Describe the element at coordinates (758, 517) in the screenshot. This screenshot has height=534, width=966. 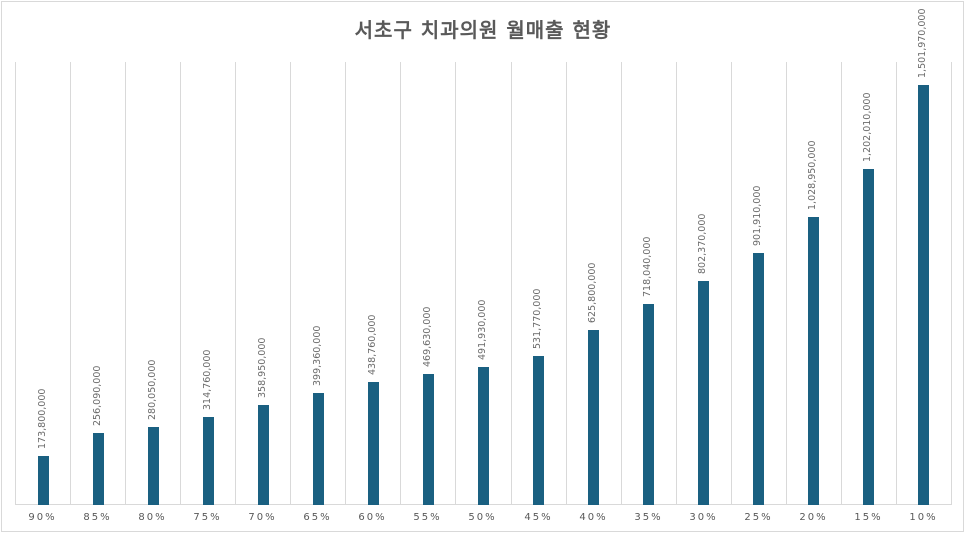
I see `x-tick-label: 25%` at that location.